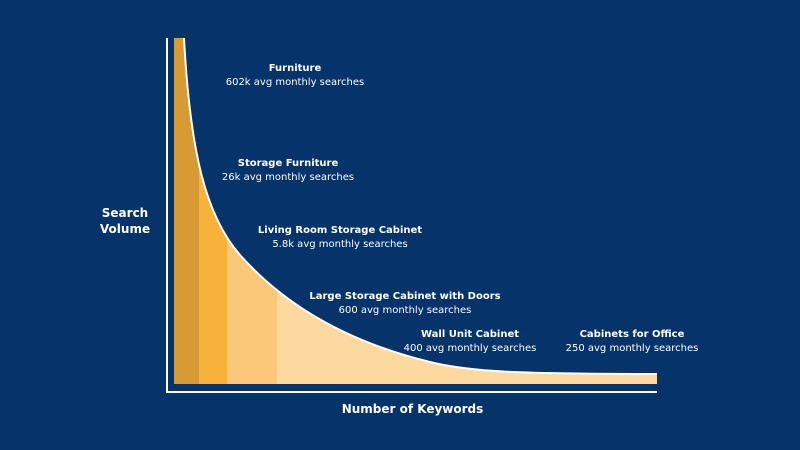 The width and height of the screenshot is (800, 450). I want to click on y-axis-title: Search Volume, so click(125, 221).